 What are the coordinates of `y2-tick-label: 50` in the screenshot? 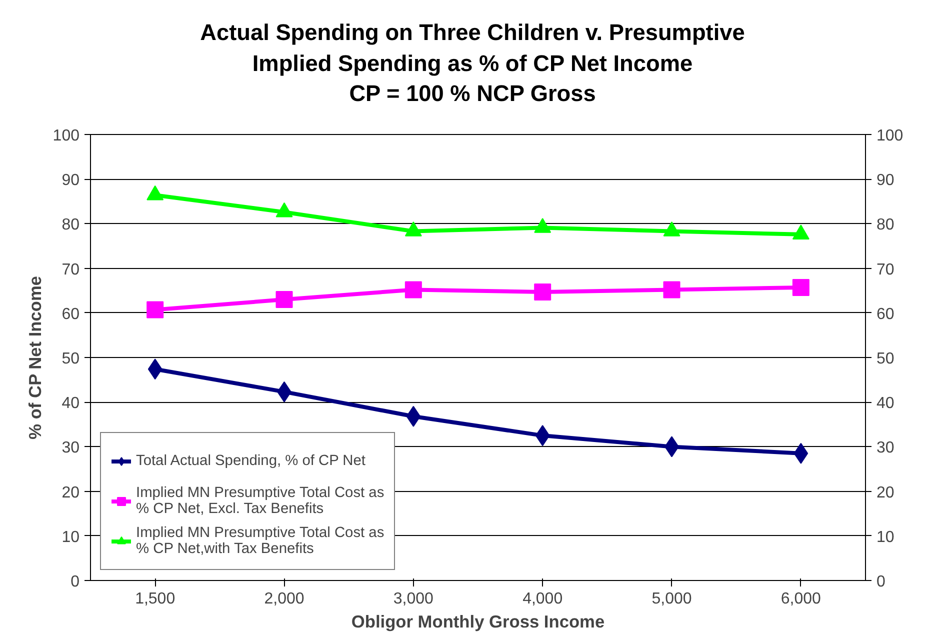 It's located at (885, 359).